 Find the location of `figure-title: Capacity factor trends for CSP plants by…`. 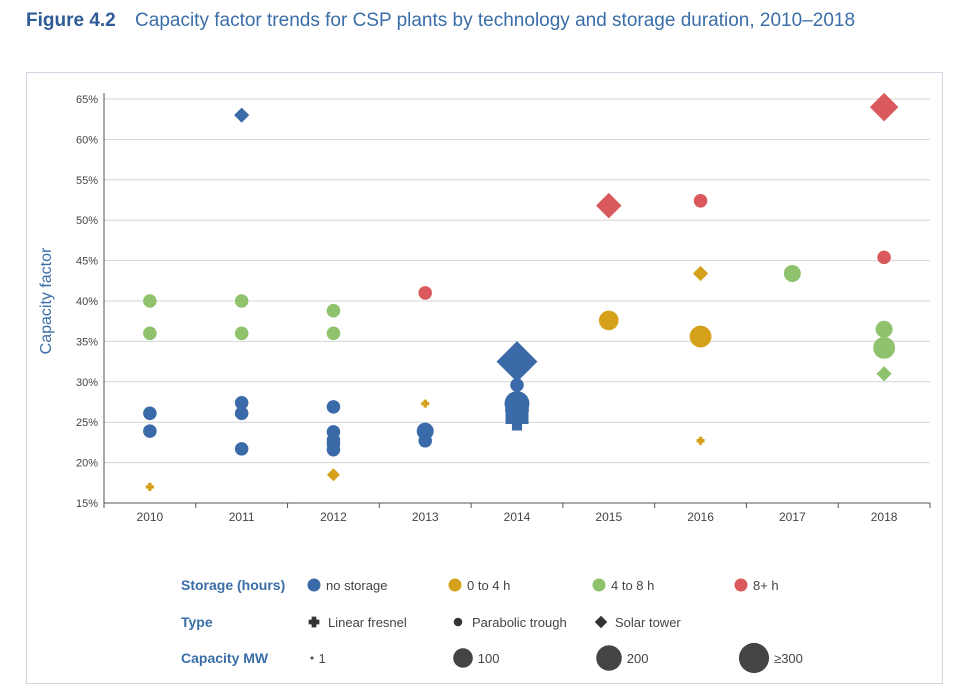

figure-title: Capacity factor trends for CSP plants by… is located at coordinates (495, 20).